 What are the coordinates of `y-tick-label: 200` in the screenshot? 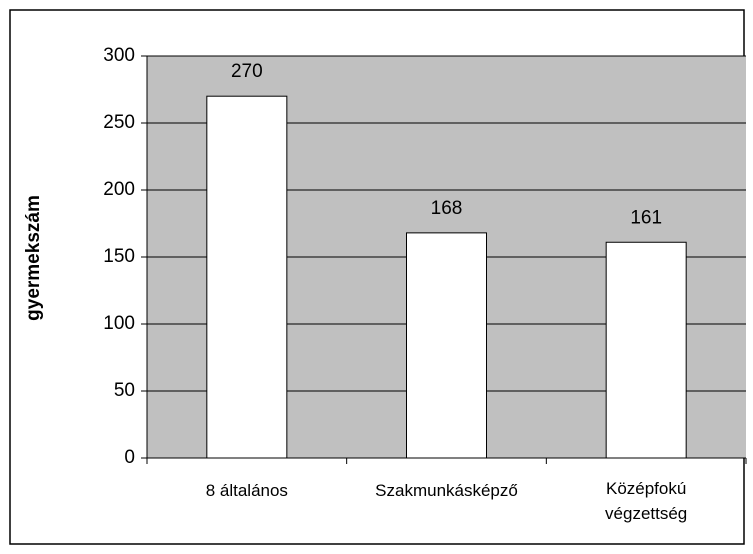 It's located at (119, 189).